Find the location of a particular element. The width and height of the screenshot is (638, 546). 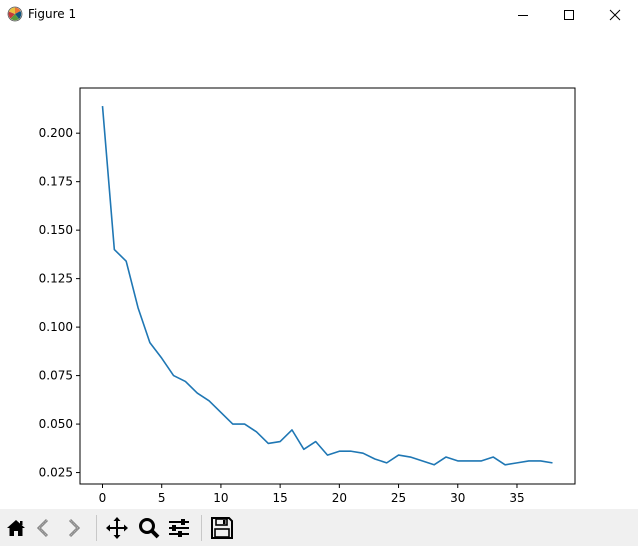

configure-subplots-icon is located at coordinates (179, 528).